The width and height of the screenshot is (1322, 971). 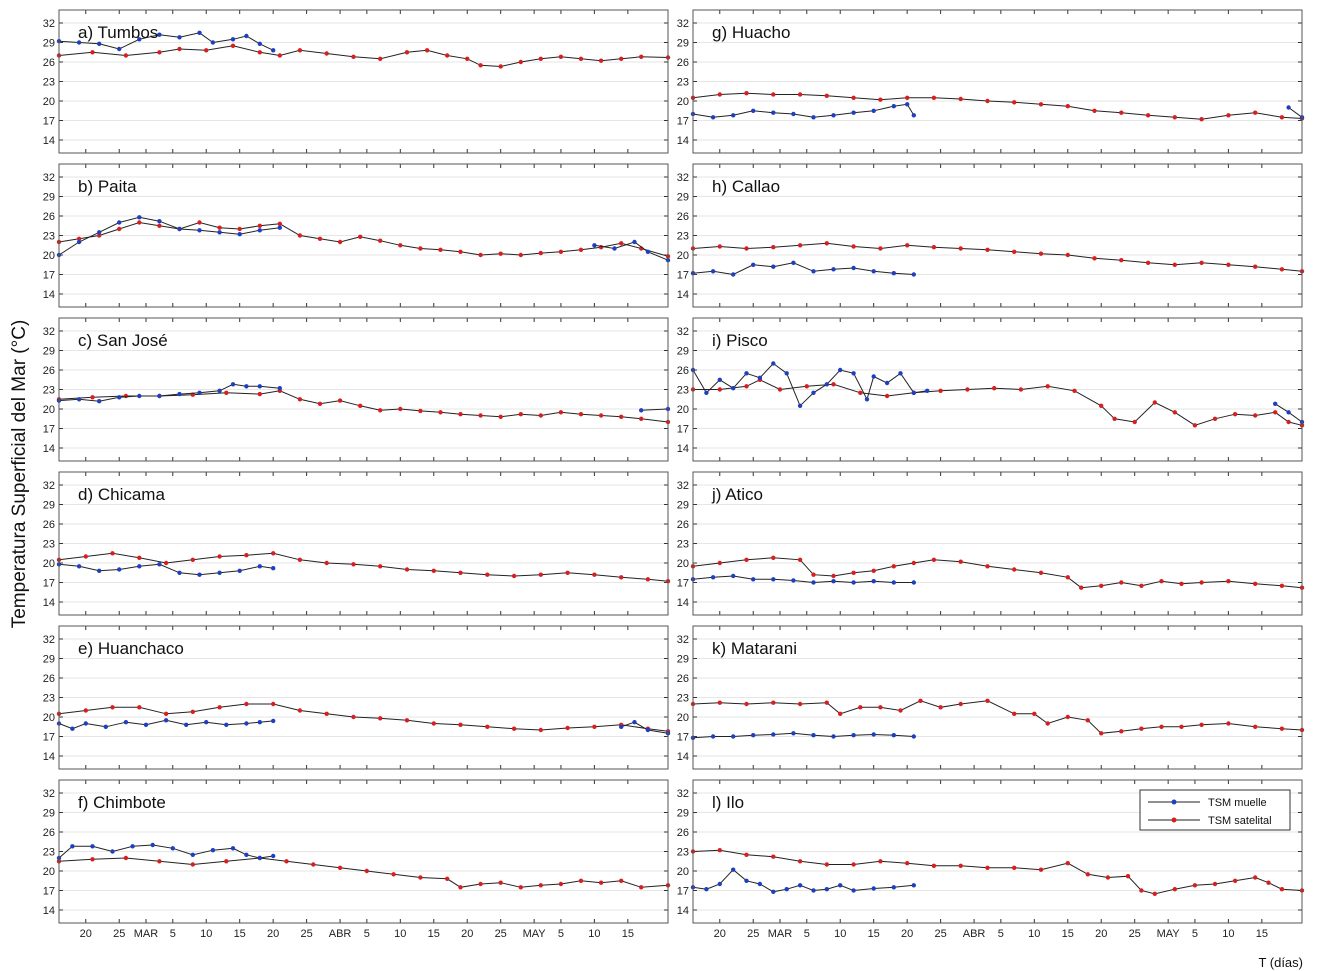 What do you see at coordinates (107, 186) in the screenshot?
I see `panel-title: b) Paita` at bounding box center [107, 186].